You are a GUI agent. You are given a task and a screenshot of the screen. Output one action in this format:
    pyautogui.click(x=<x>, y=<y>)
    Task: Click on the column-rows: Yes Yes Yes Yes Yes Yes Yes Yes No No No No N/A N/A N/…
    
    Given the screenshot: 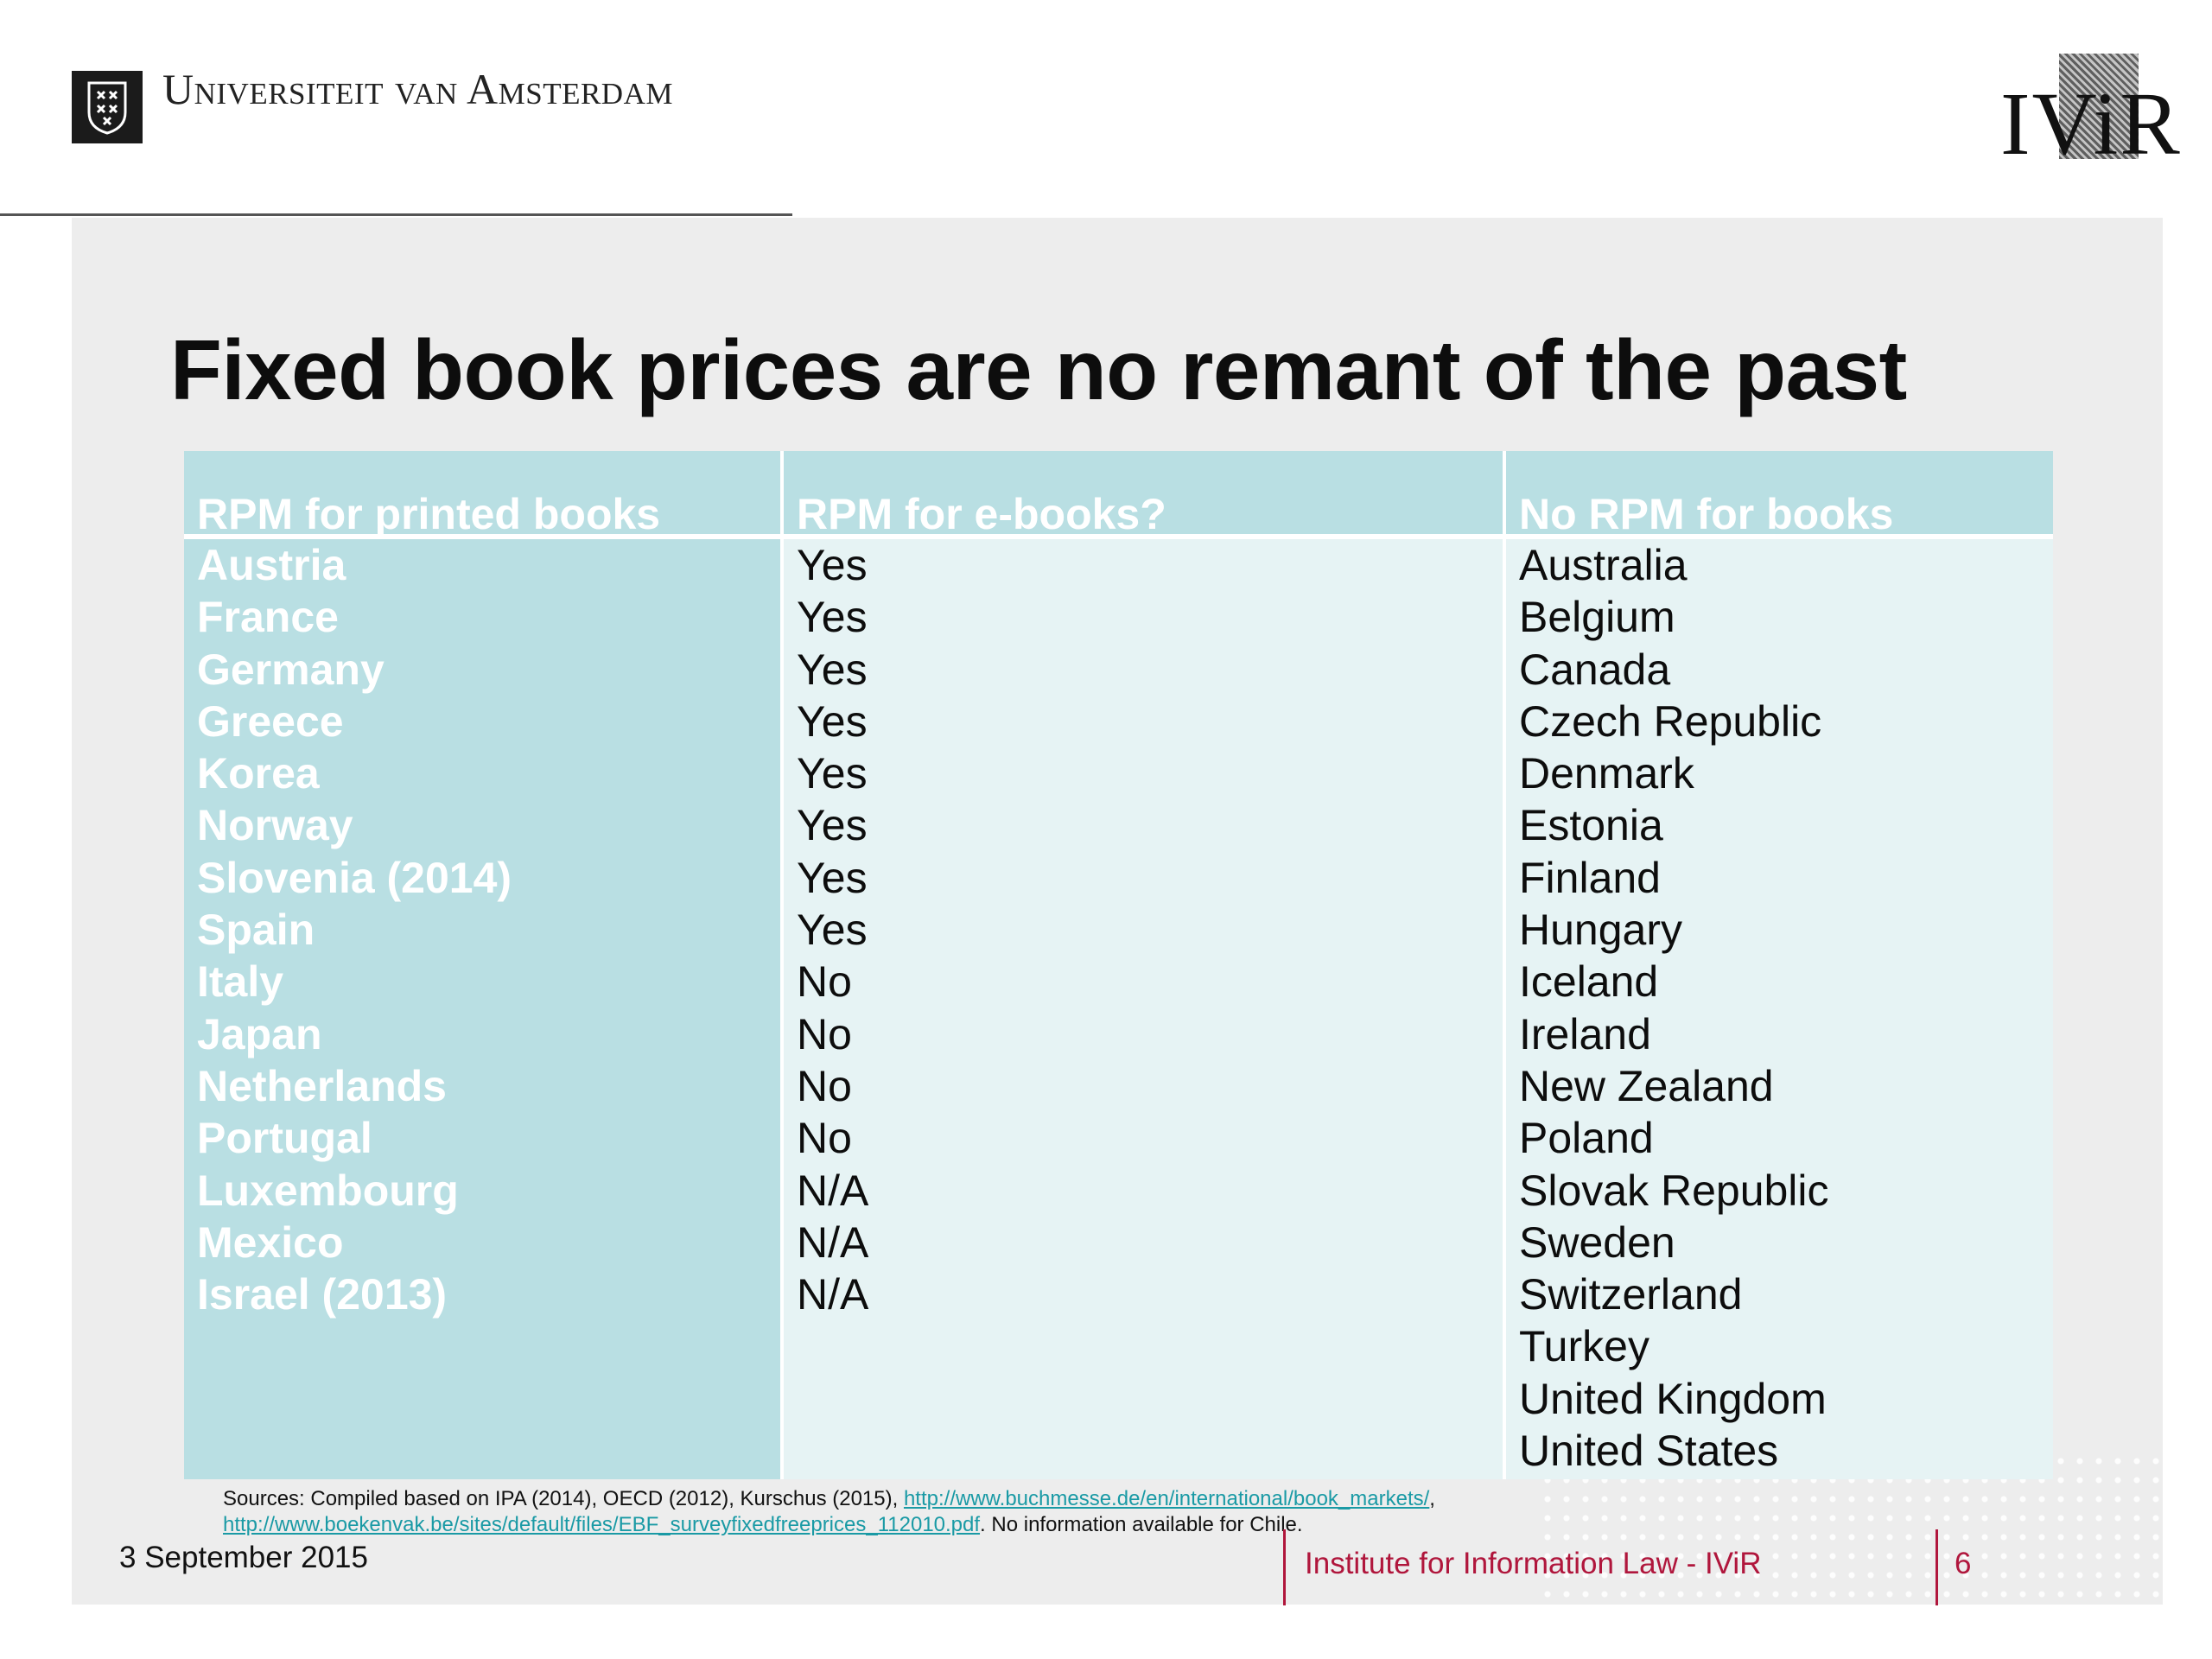 What is the action you would take?
    pyautogui.click(x=832, y=929)
    